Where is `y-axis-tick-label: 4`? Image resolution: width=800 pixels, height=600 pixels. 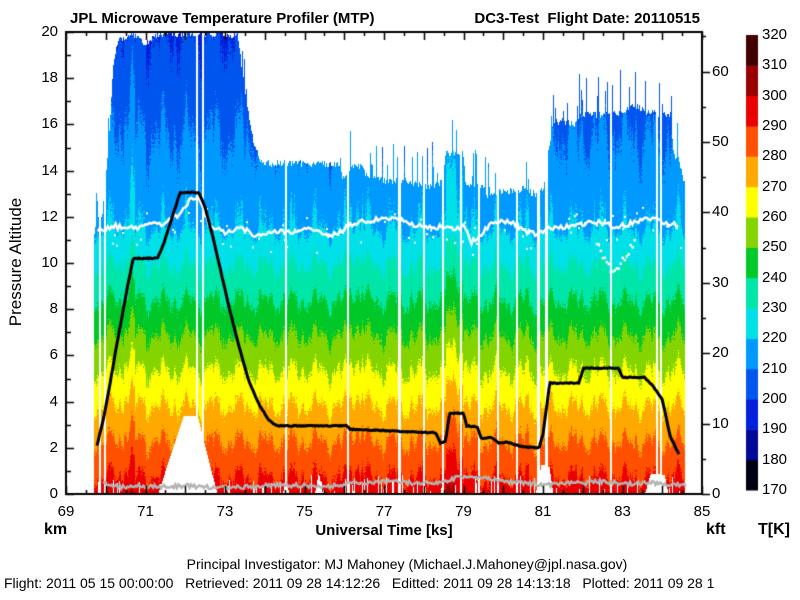 y-axis-tick-label: 4 is located at coordinates (53, 401).